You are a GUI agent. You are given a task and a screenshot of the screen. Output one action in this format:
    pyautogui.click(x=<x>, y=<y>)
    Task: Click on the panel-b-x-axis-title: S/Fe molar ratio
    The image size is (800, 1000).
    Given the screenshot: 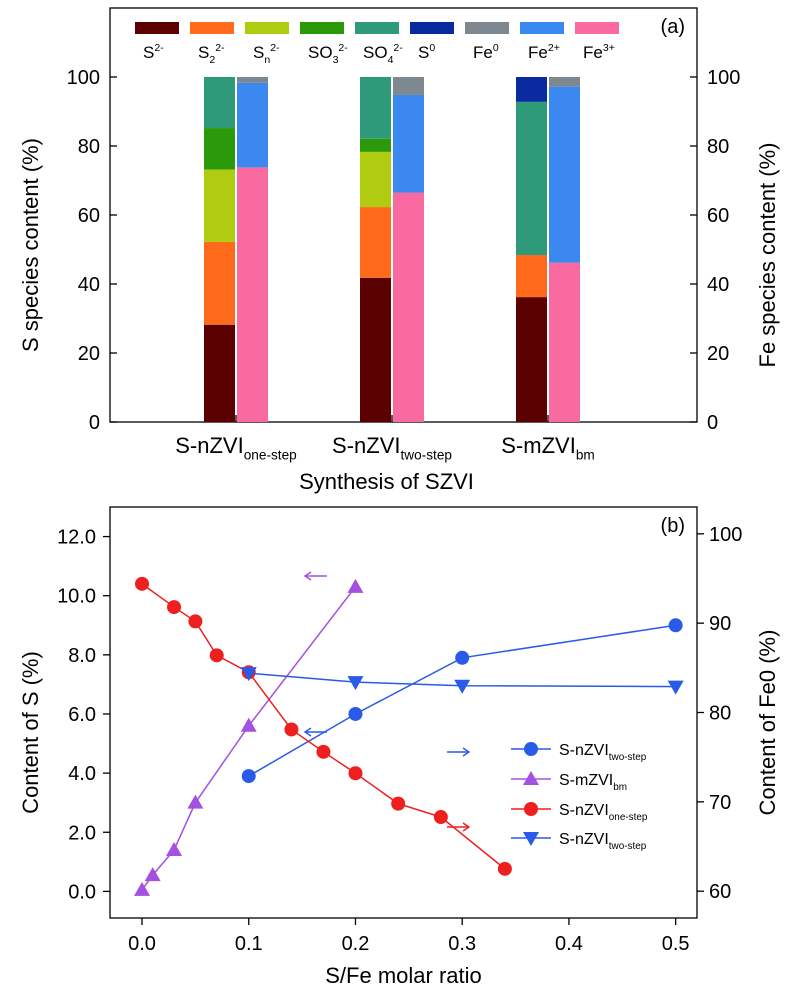 What is the action you would take?
    pyautogui.click(x=403, y=975)
    